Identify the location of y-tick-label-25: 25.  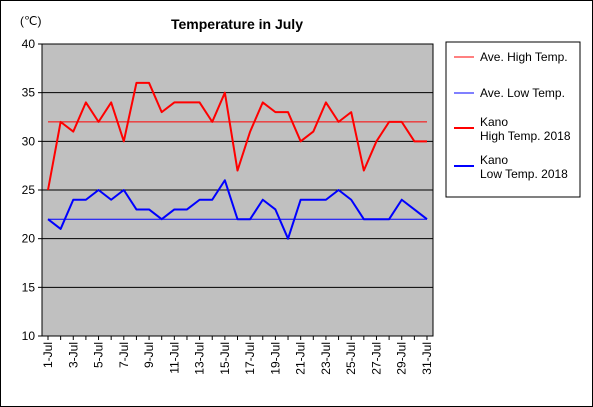
(29, 190).